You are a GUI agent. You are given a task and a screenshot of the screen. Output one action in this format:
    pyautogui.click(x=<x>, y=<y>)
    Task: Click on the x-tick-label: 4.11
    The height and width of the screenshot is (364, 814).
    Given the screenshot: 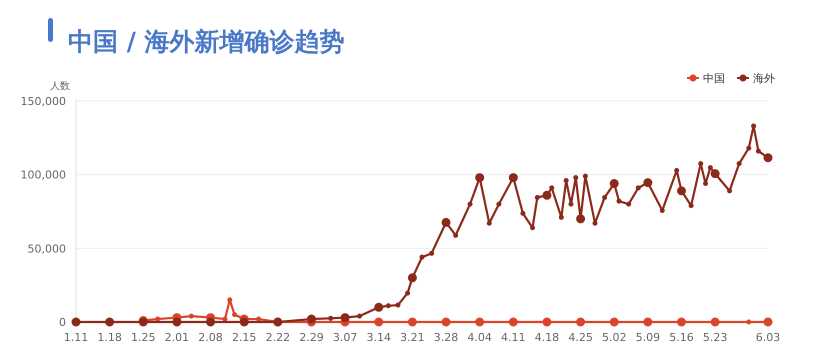 What is the action you would take?
    pyautogui.click(x=513, y=337)
    